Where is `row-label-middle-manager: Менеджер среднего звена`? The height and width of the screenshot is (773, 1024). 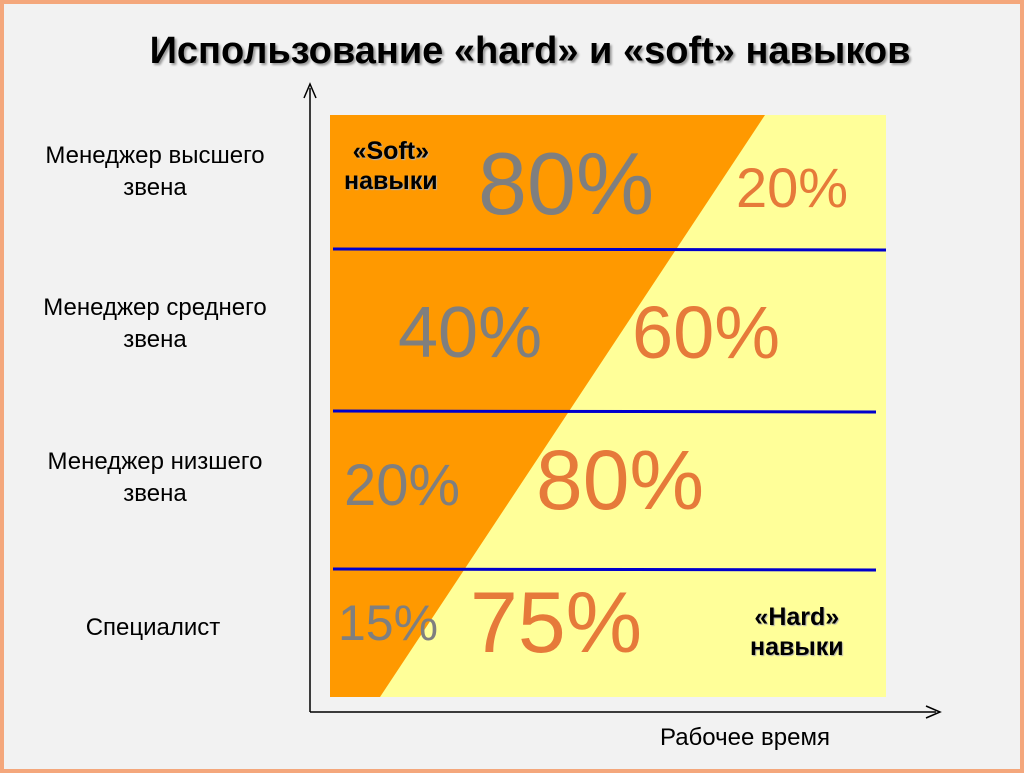
row-label-middle-manager: Менеджер среднего звена is located at coordinates (155, 324).